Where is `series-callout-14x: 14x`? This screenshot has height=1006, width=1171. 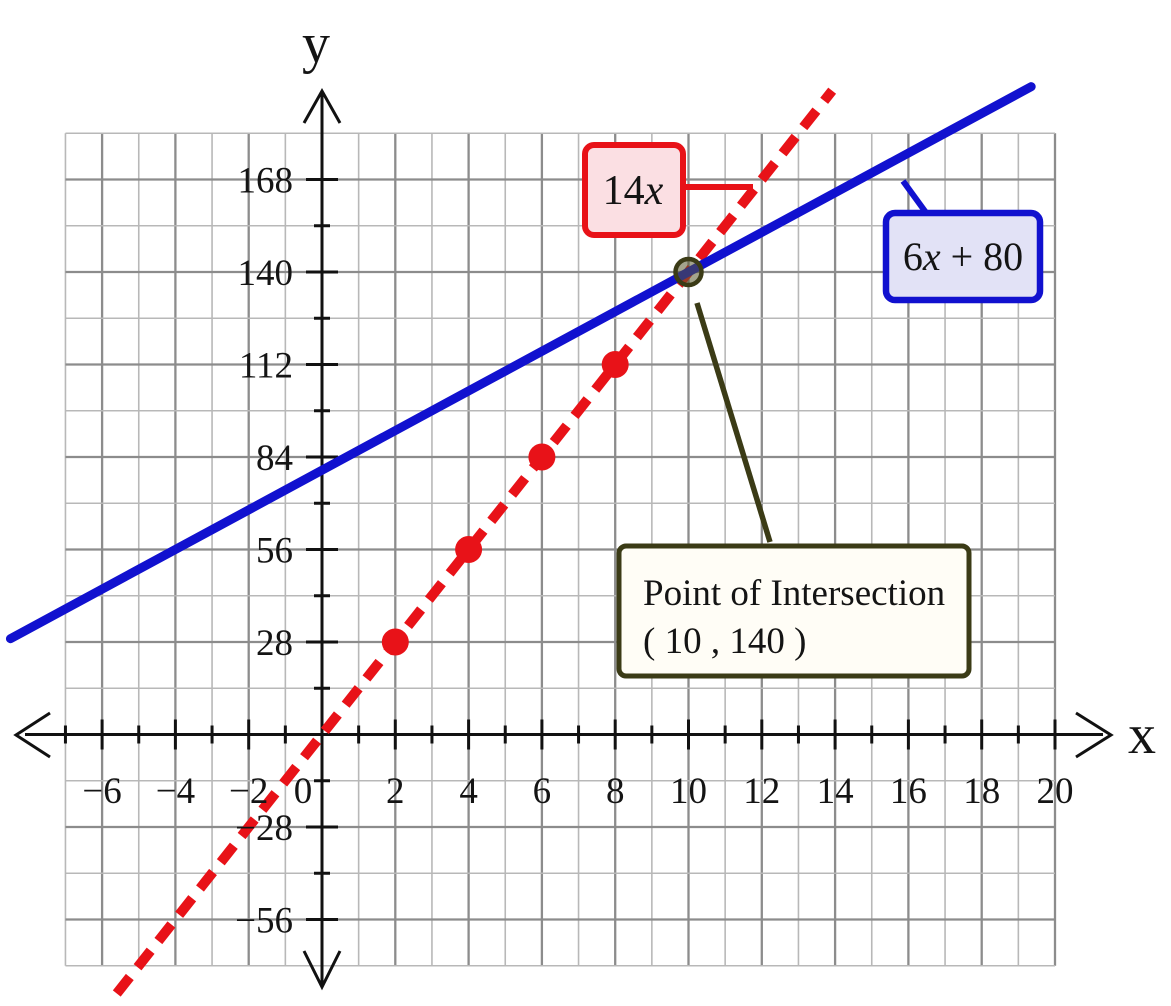 series-callout-14x: 14x is located at coordinates (667, 190).